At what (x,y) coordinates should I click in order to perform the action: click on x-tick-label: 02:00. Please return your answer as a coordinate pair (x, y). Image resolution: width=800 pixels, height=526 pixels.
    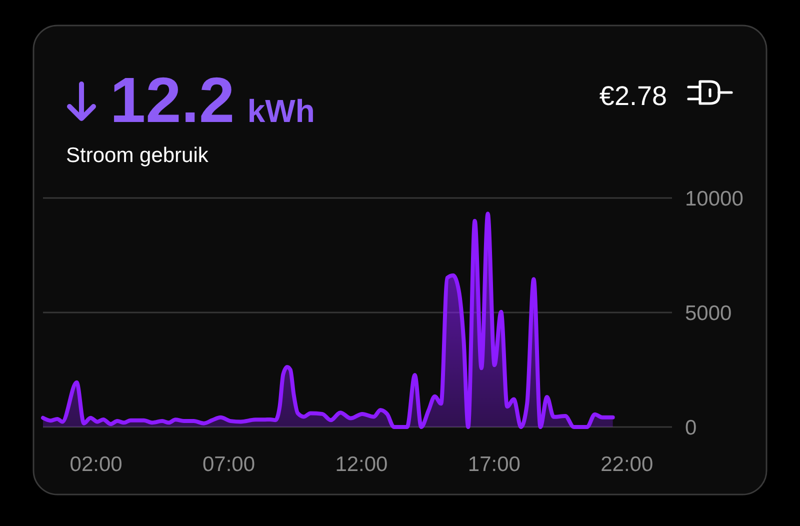
    Looking at the image, I should click on (96, 464).